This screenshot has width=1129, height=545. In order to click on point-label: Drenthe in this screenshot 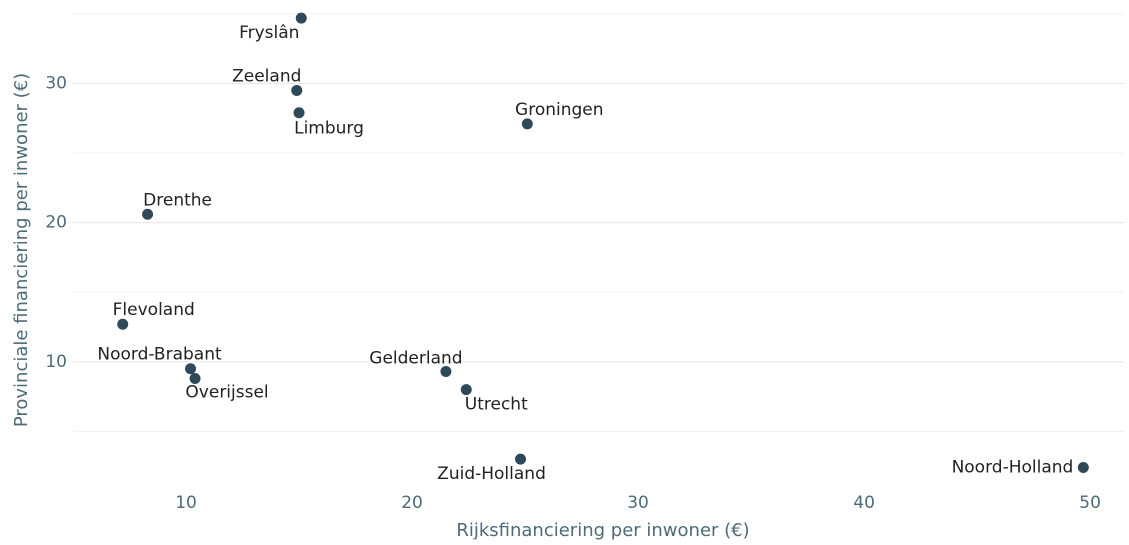, I will do `click(177, 200)`.